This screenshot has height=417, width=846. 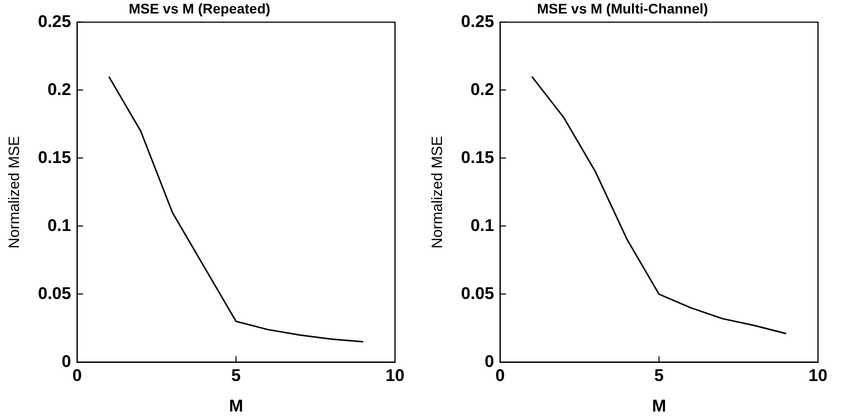 I want to click on chart-title: MSE vs M (Repeated), so click(x=199, y=8).